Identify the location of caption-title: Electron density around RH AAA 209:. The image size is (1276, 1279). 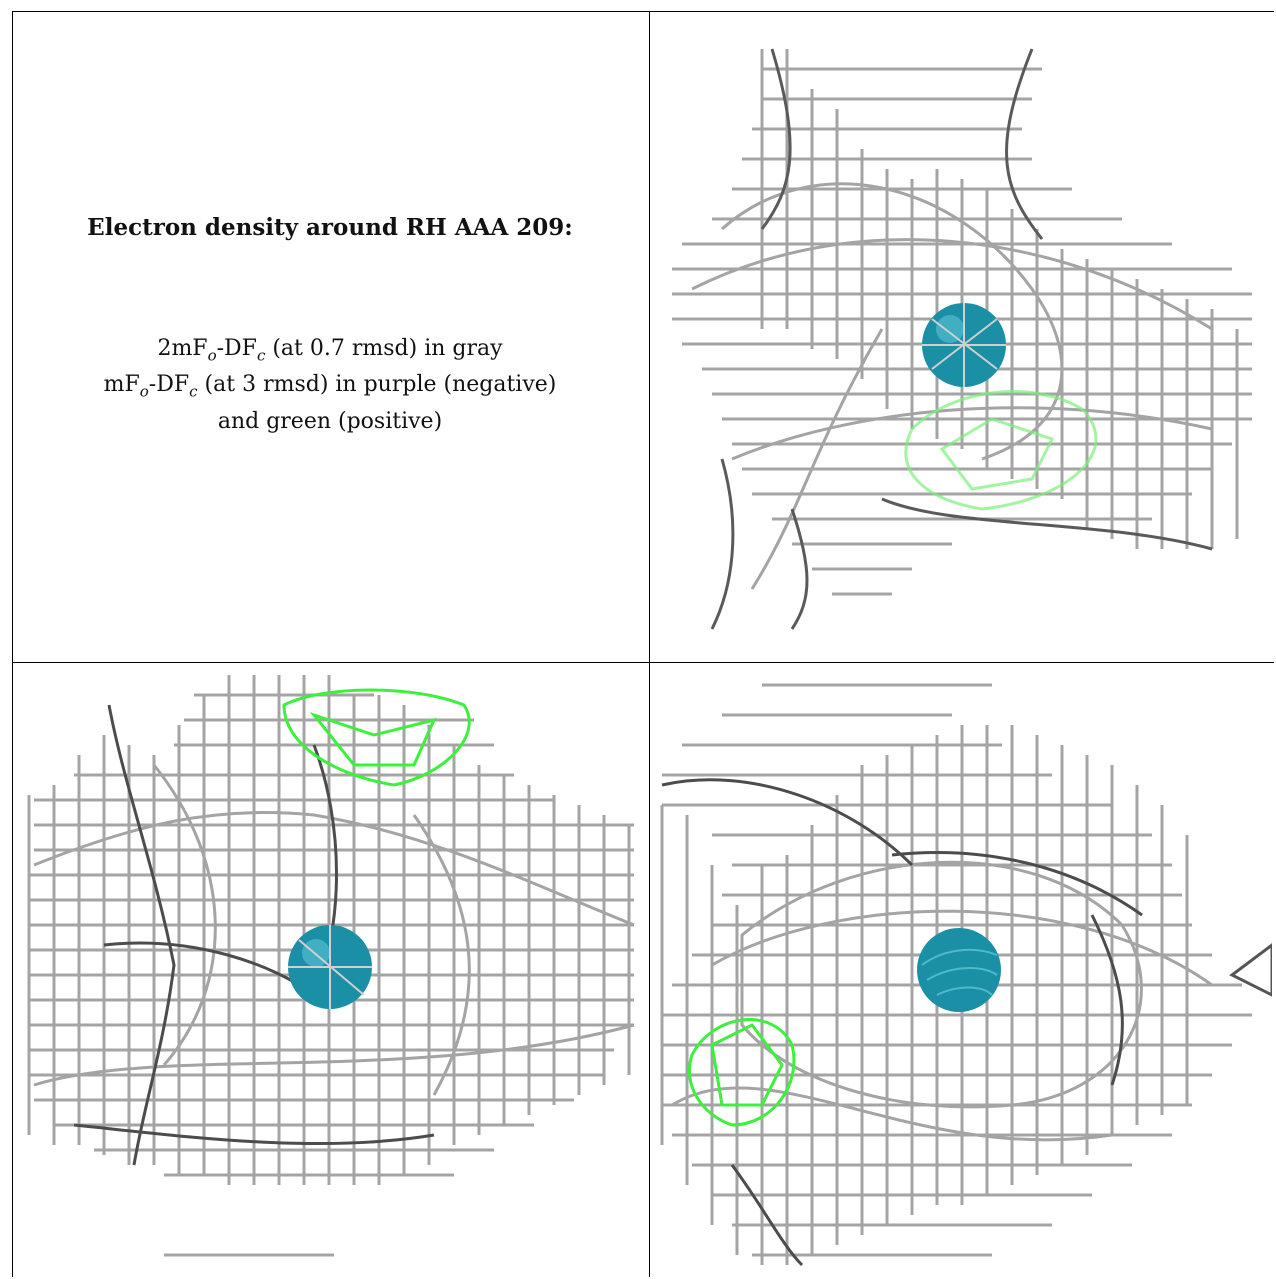
(330, 227).